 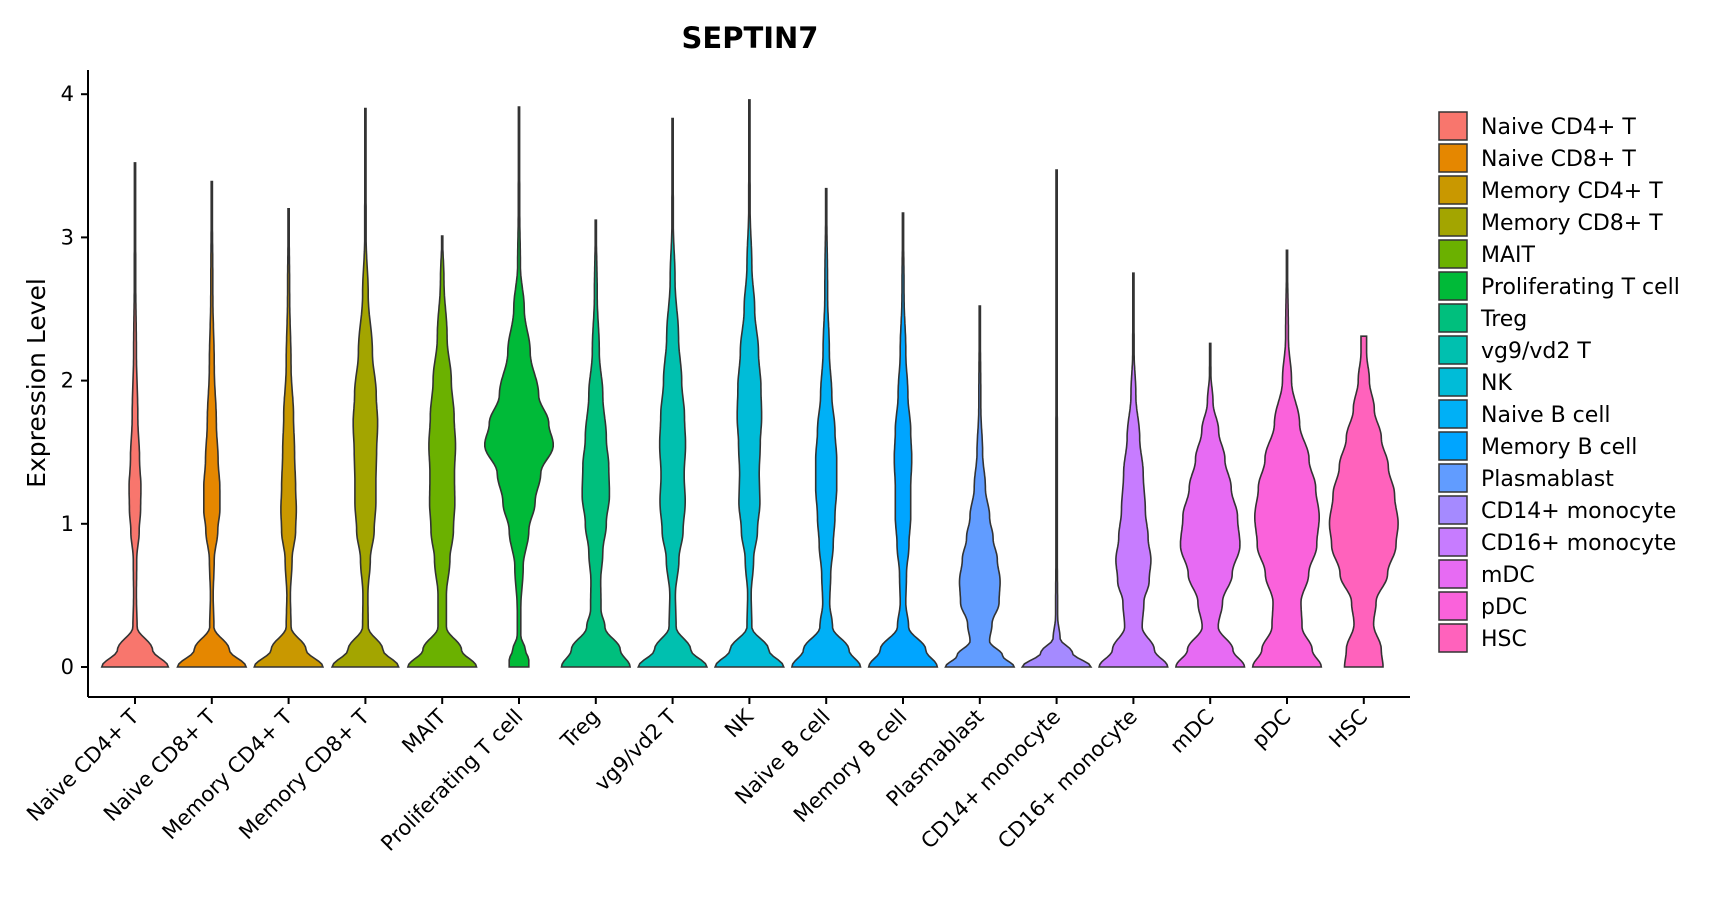 I want to click on violin-cd16-monocyte, so click(x=1133, y=470).